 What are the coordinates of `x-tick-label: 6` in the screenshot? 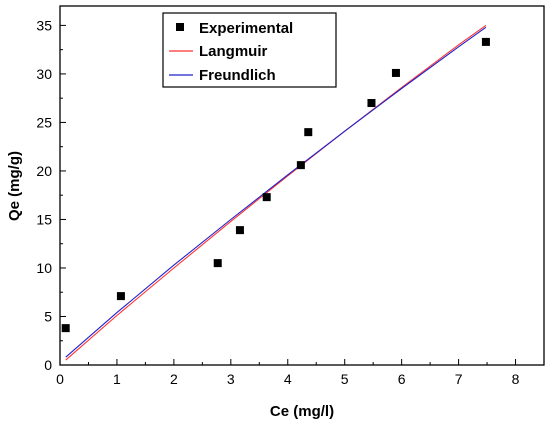 It's located at (402, 379).